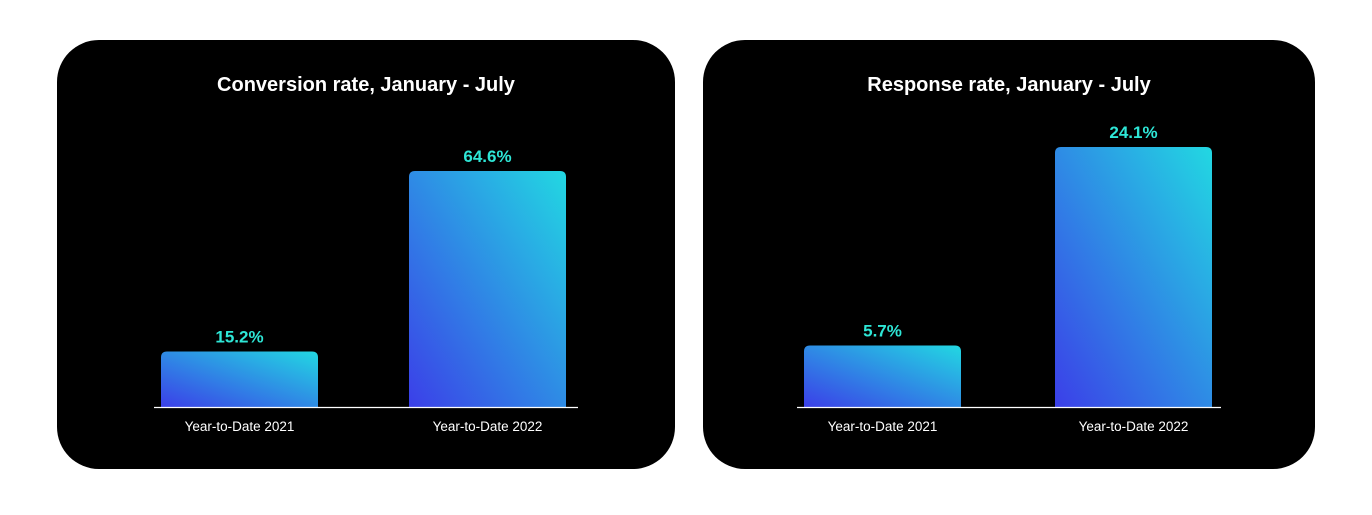 This screenshot has width=1372, height=515. What do you see at coordinates (882, 331) in the screenshot?
I see `response-value-label-1: 5.7%` at bounding box center [882, 331].